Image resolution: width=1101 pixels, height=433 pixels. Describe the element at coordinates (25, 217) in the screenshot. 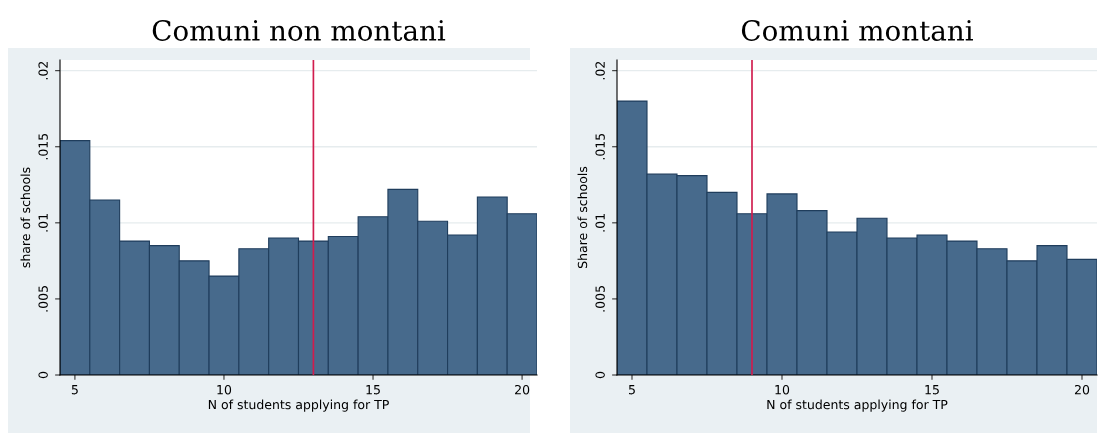

I see `y-axis-title: share of schools` at that location.